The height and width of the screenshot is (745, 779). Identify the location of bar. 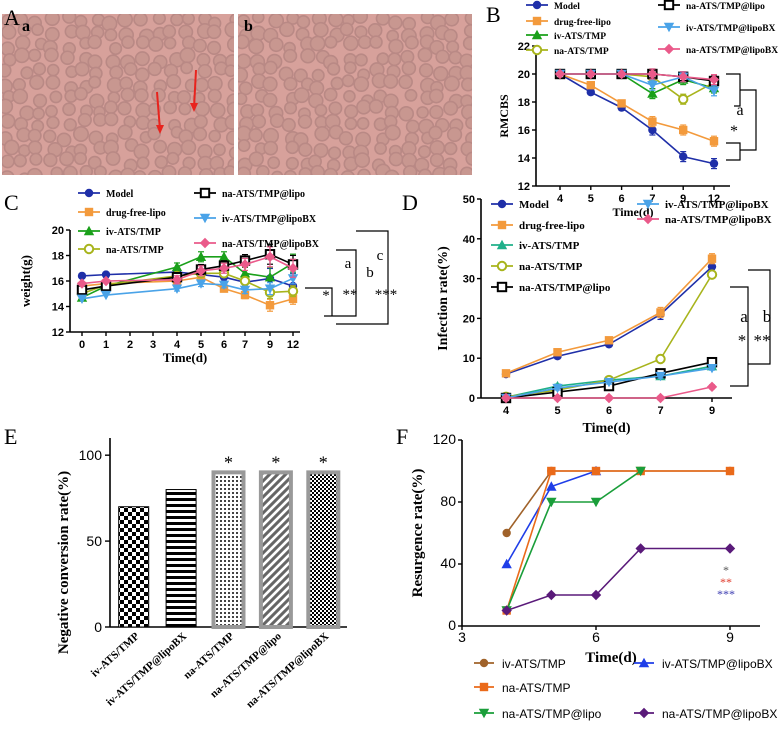
(275, 550).